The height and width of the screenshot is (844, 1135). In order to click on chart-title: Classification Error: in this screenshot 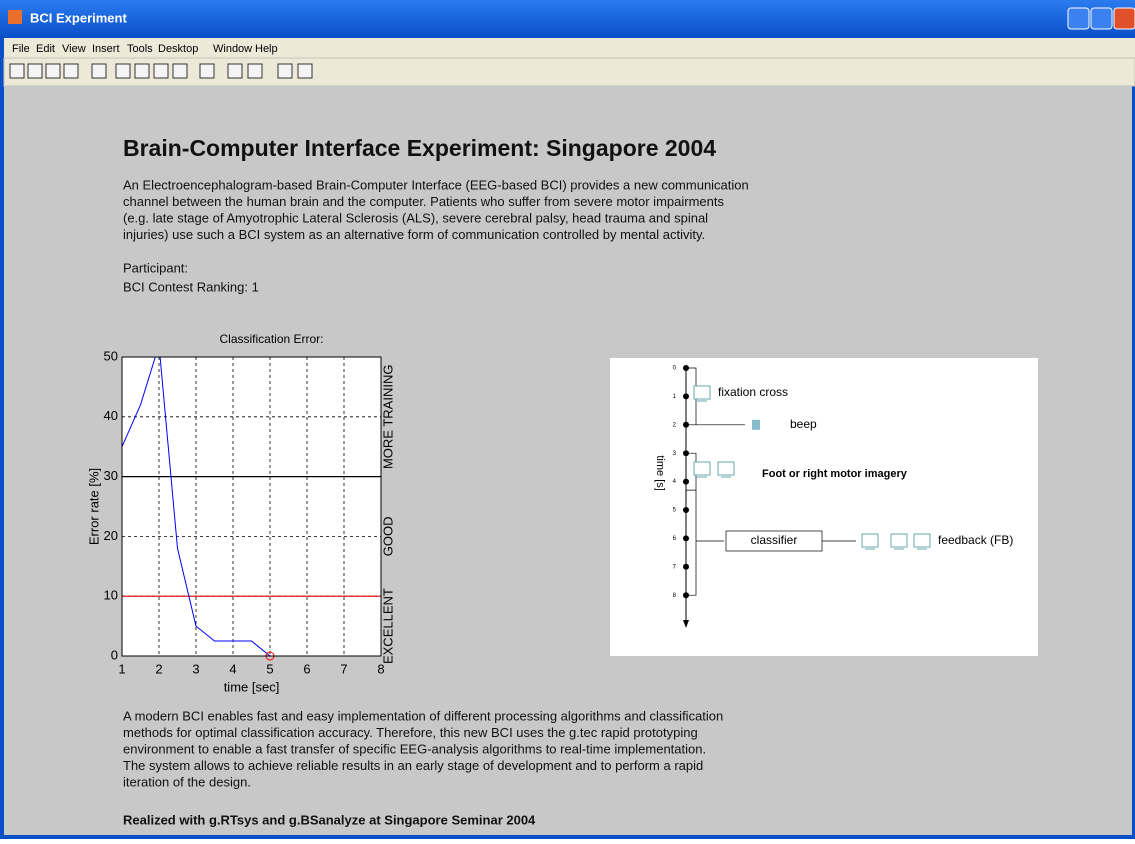, I will do `click(271, 339)`.